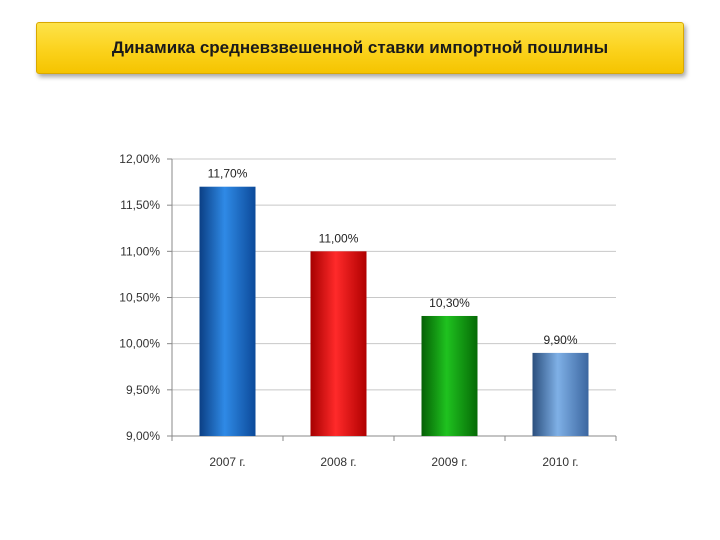 This screenshot has height=540, width=720. What do you see at coordinates (449, 462) in the screenshot?
I see `x-tick-label: 2009 г.` at bounding box center [449, 462].